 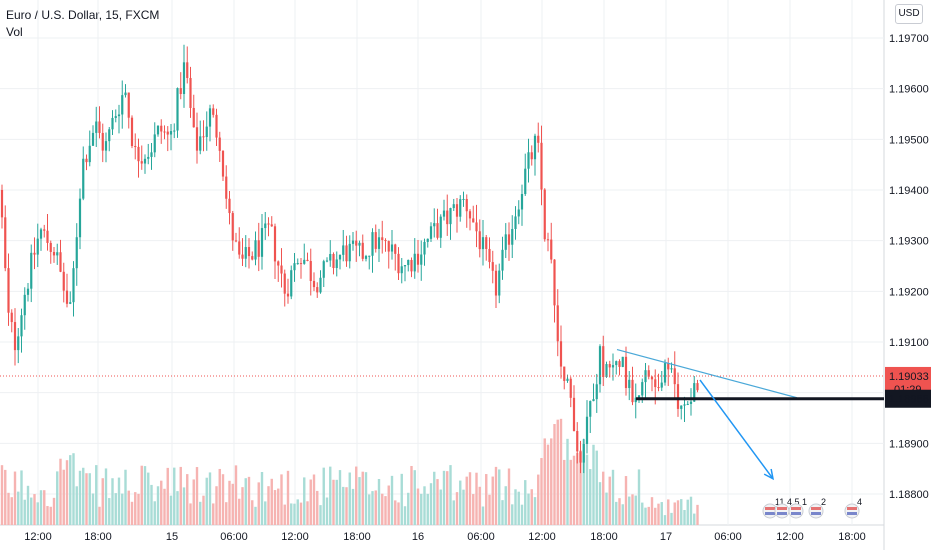 I want to click on time-tick-label: 06:00, so click(x=234, y=537).